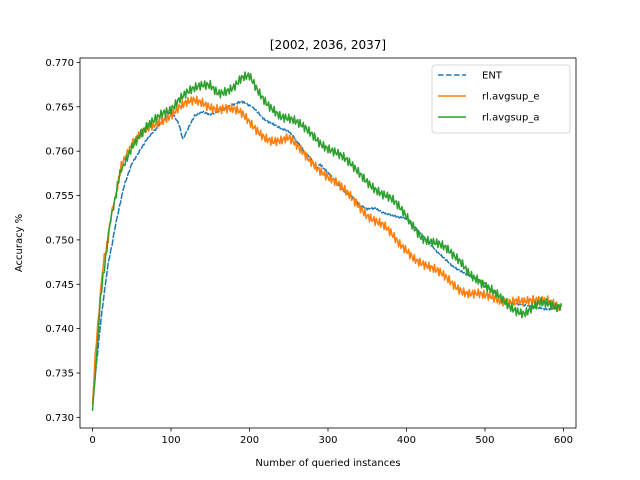 The image size is (640, 480). Describe the element at coordinates (249, 440) in the screenshot. I see `x-tick-label: 200` at that location.